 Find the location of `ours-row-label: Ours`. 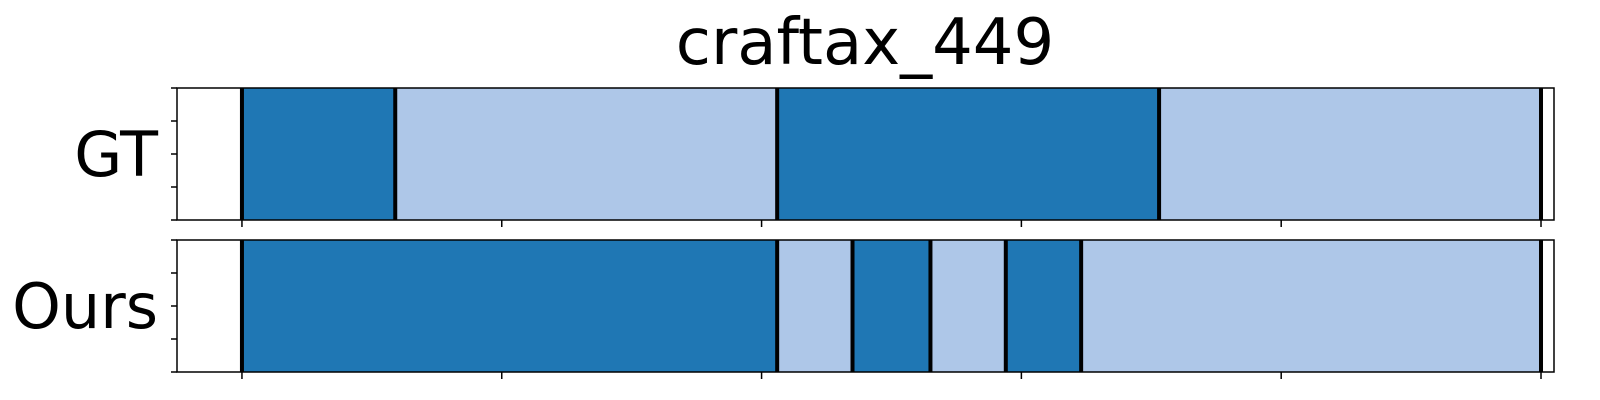

ours-row-label: Ours is located at coordinates (85, 306).